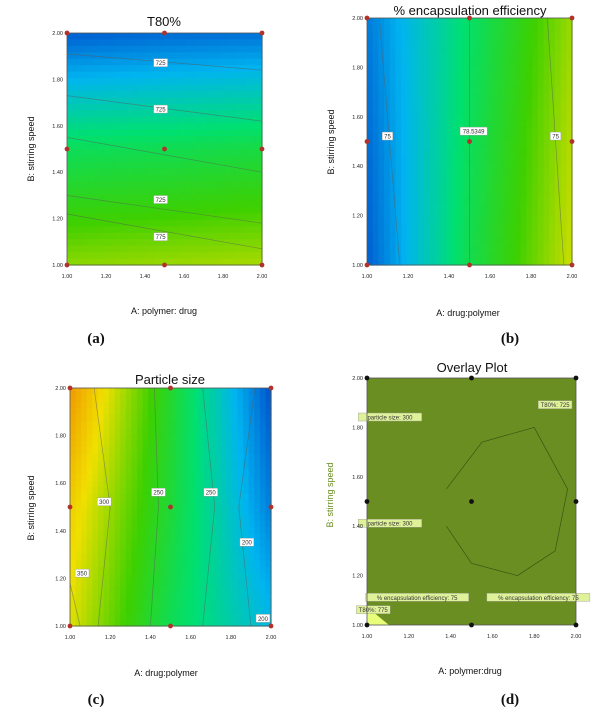 This screenshot has width=600, height=715. I want to click on contour-label-box-a, so click(160, 62).